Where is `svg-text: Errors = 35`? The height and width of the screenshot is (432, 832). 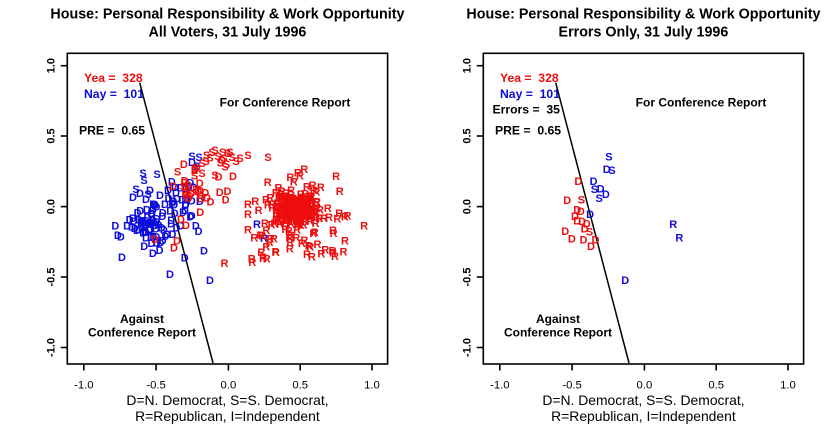 svg-text: Errors = 35 is located at coordinates (527, 109).